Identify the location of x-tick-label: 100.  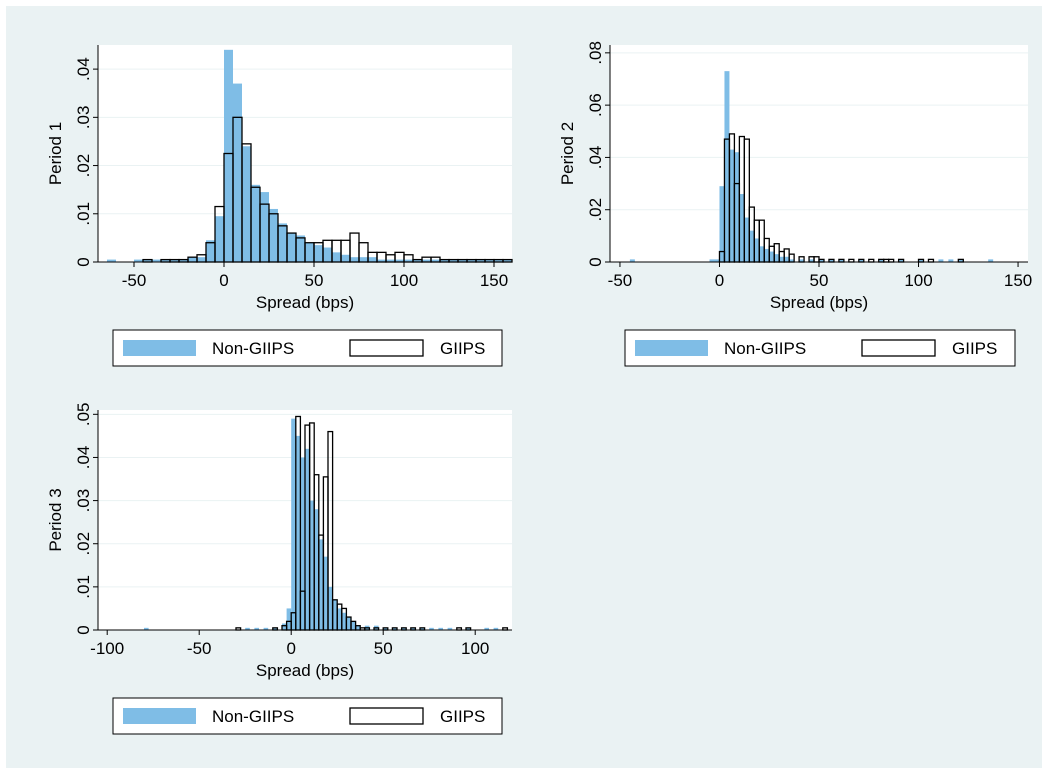
(404, 280).